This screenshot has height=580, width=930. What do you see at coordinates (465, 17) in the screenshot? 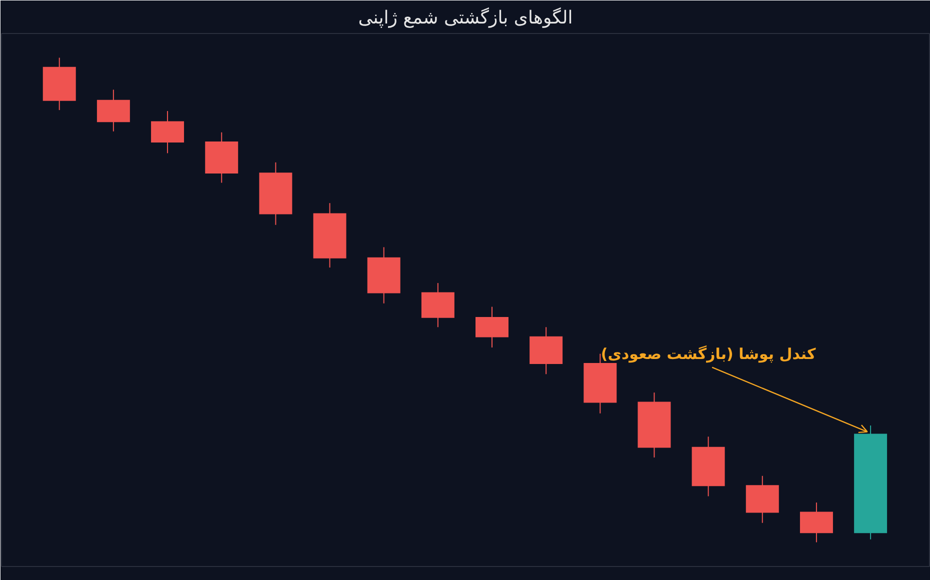
I see `chart-title: الگوهای بازگشتی شمع ژاپنی` at bounding box center [465, 17].